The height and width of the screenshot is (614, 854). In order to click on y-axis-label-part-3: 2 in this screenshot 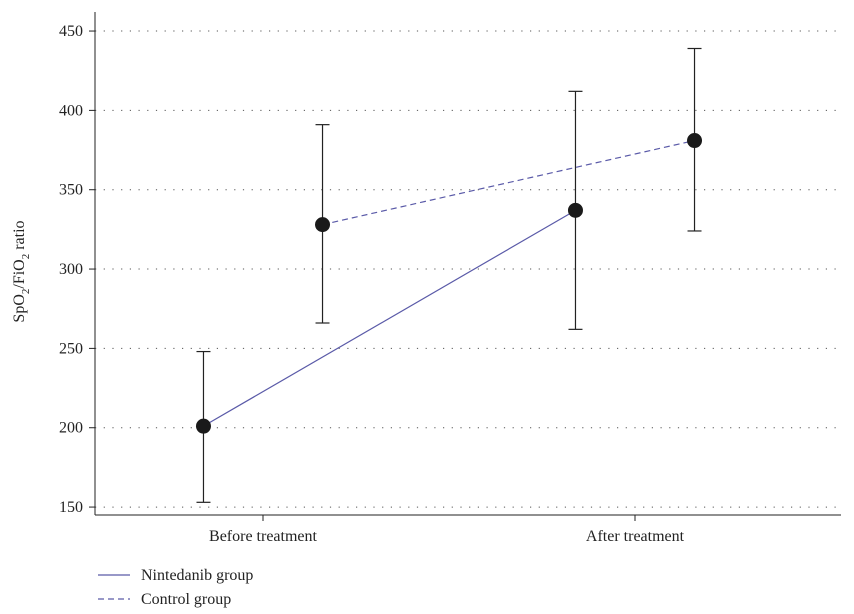, I will do `click(26, 257)`.